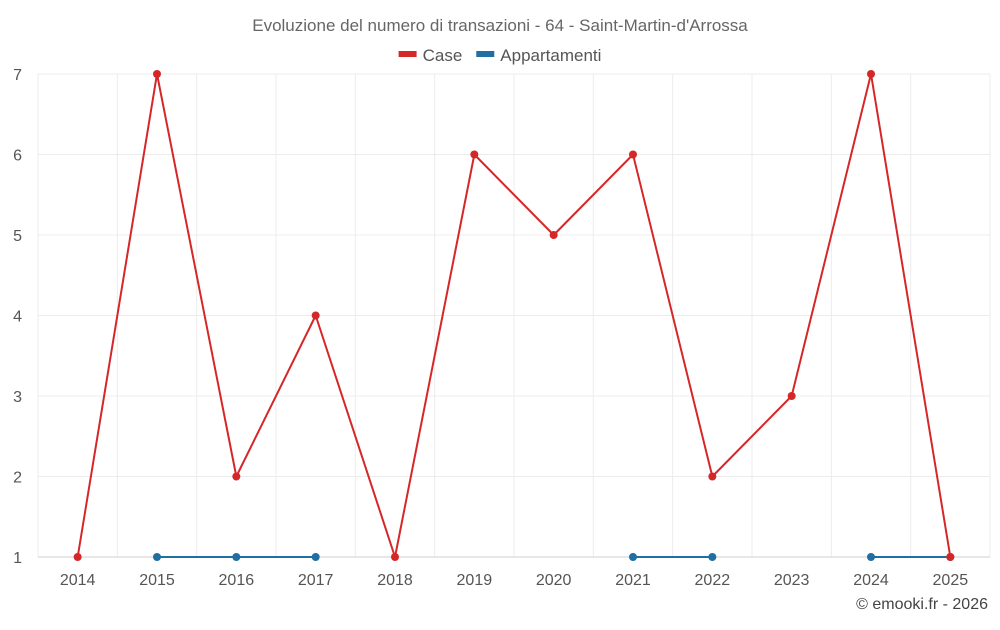 The width and height of the screenshot is (1000, 630). I want to click on y-tick-label: 6, so click(17, 156).